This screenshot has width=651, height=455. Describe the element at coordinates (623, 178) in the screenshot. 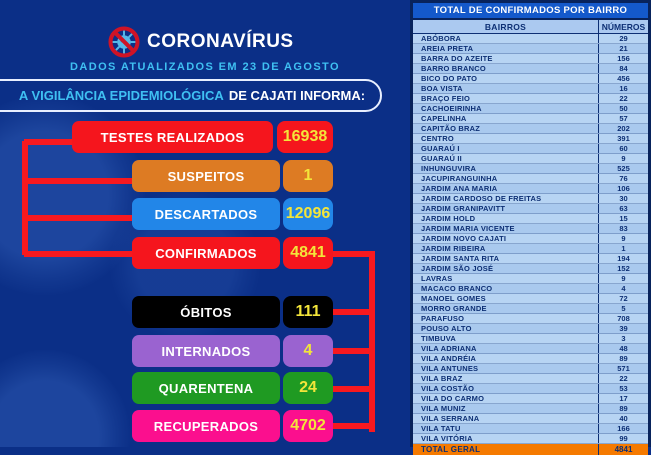

I see `bairro-count: 76` at that location.